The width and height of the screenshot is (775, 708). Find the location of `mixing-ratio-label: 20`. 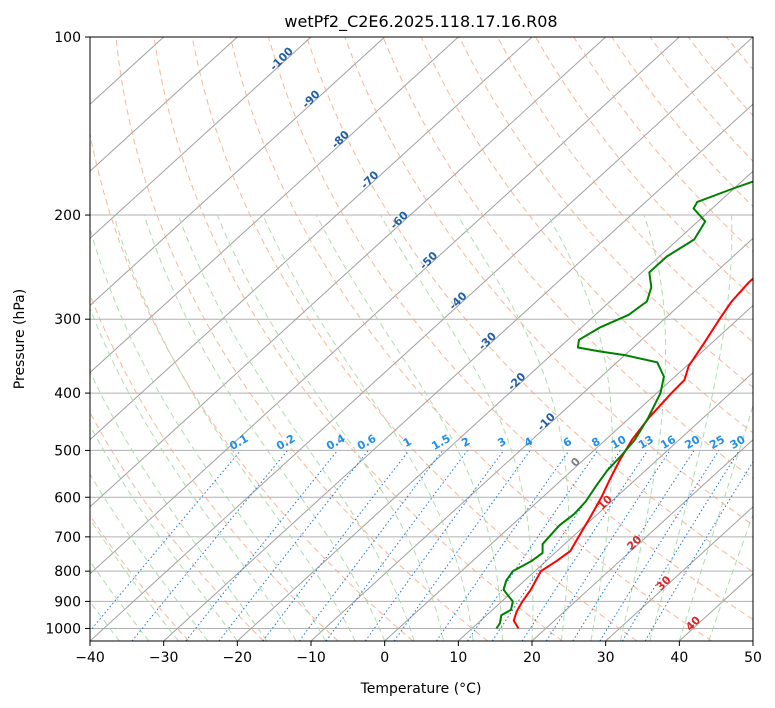

mixing-ratio-label: 20 is located at coordinates (693, 442).